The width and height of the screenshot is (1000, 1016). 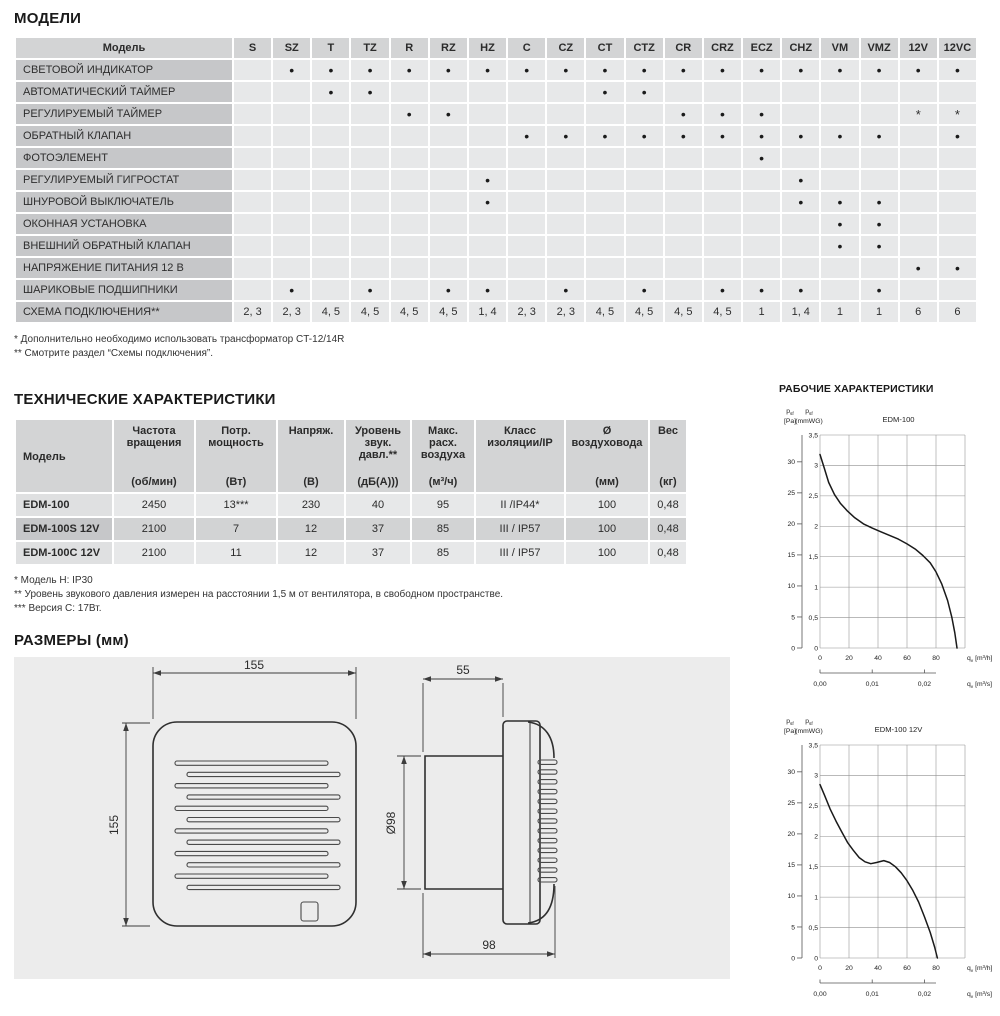 I want to click on spec-value: 12, so click(x=311, y=529).